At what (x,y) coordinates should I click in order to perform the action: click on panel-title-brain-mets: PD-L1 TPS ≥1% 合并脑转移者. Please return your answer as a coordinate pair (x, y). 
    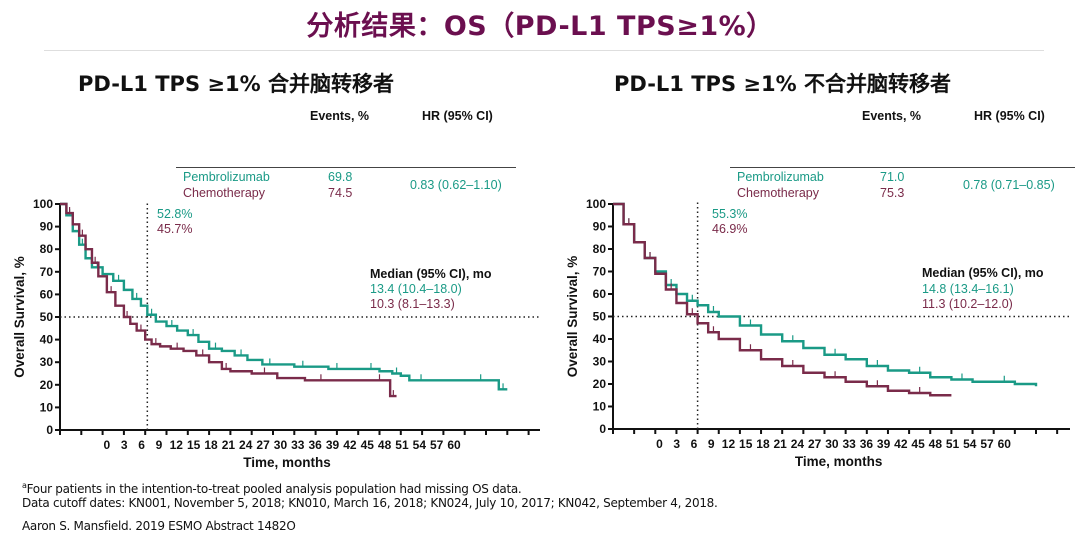
    Looking at the image, I should click on (236, 84).